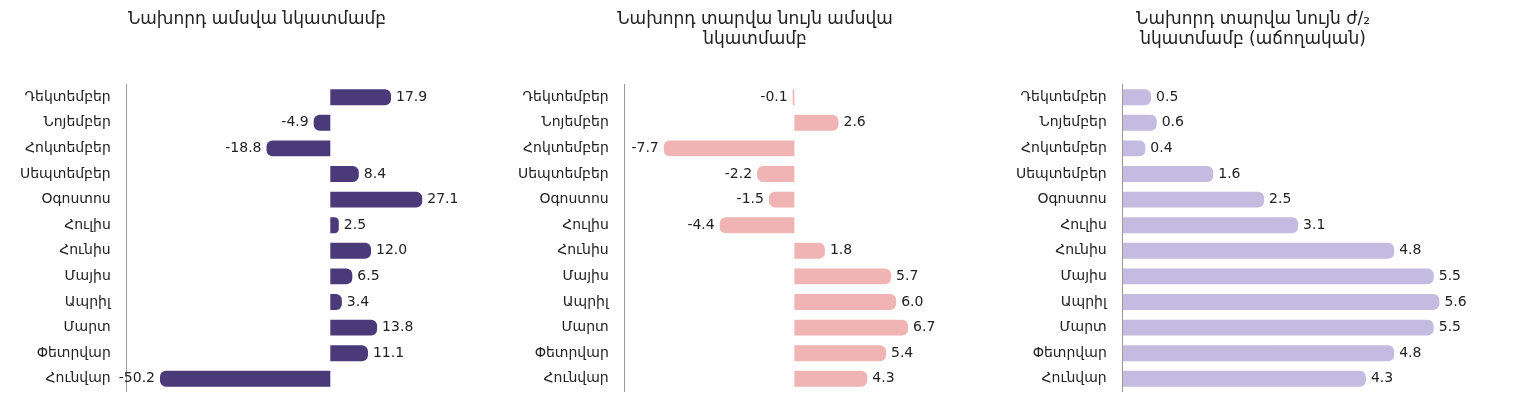 The width and height of the screenshot is (1518, 419). I want to click on data-label: -2.2, so click(738, 172).